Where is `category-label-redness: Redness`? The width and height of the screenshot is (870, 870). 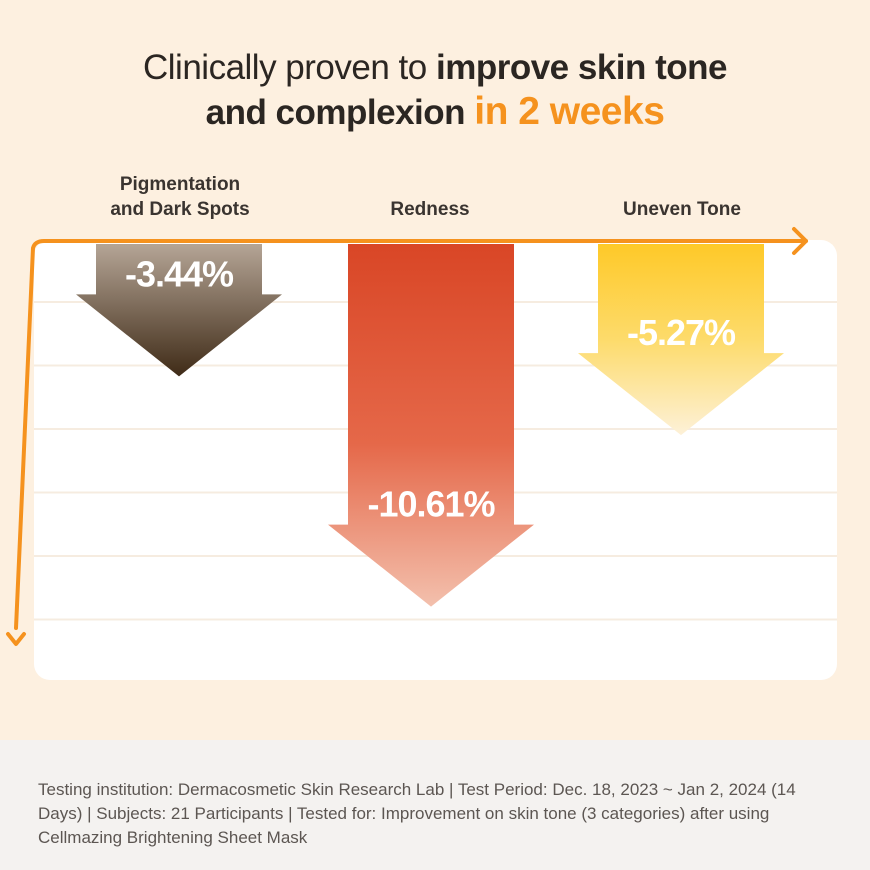 category-label-redness: Redness is located at coordinates (430, 209).